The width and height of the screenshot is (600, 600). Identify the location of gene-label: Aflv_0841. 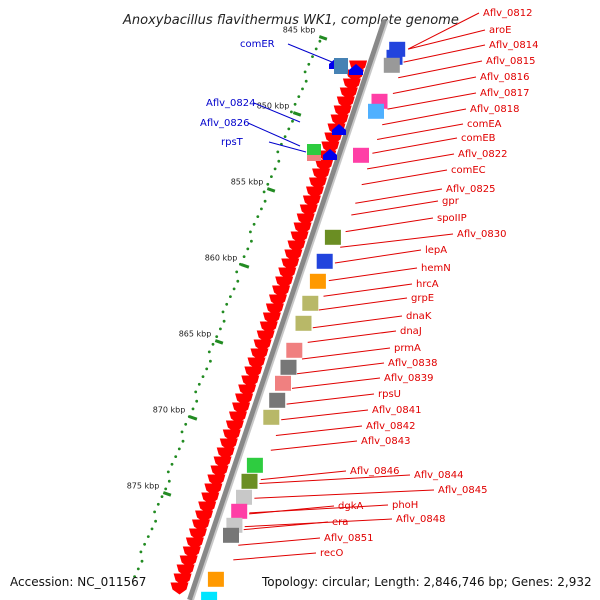
(397, 410).